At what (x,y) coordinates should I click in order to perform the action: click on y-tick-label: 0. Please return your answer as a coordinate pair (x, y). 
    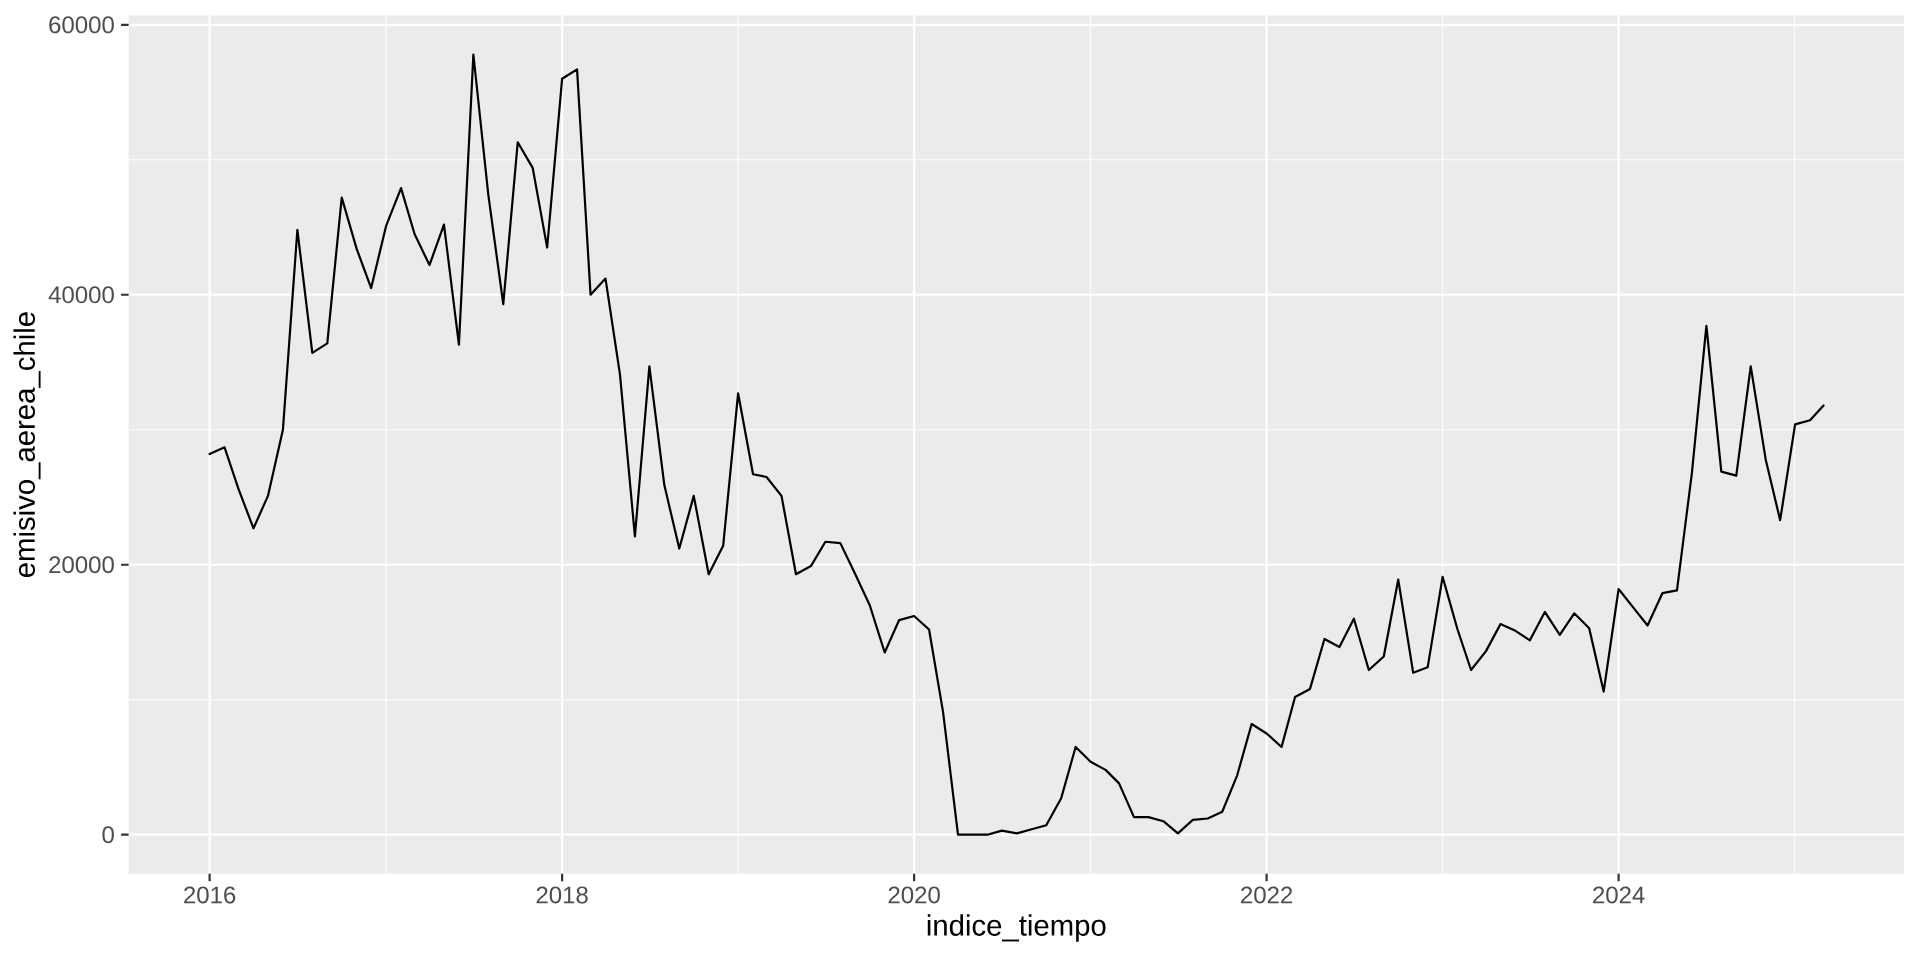
    Looking at the image, I should click on (108, 835).